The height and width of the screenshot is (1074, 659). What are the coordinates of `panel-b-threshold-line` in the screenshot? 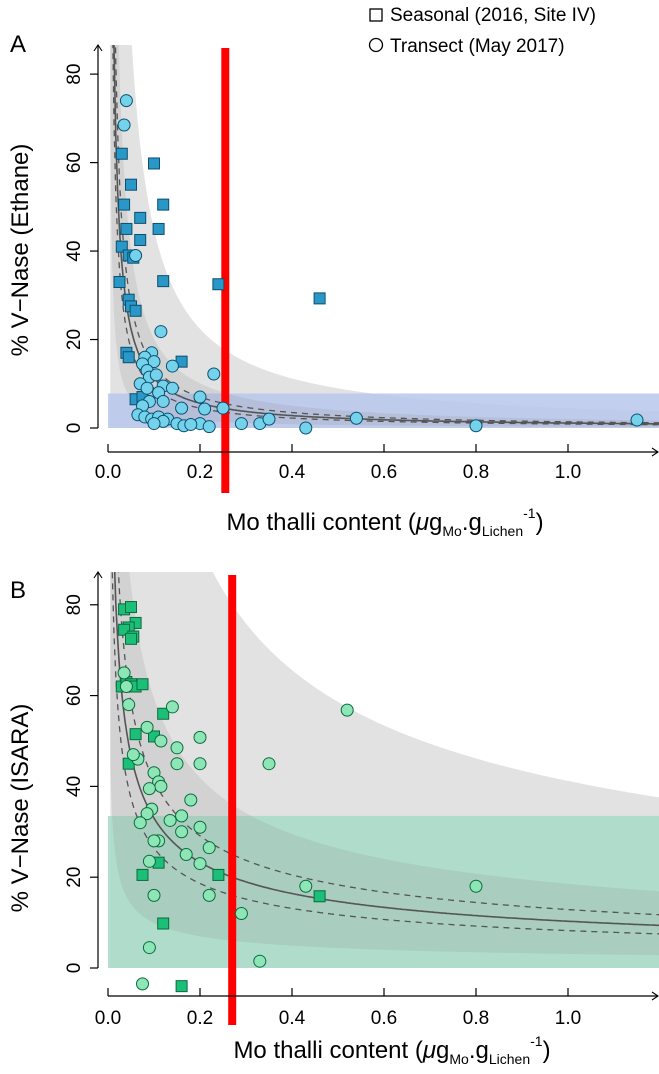 It's located at (232, 800).